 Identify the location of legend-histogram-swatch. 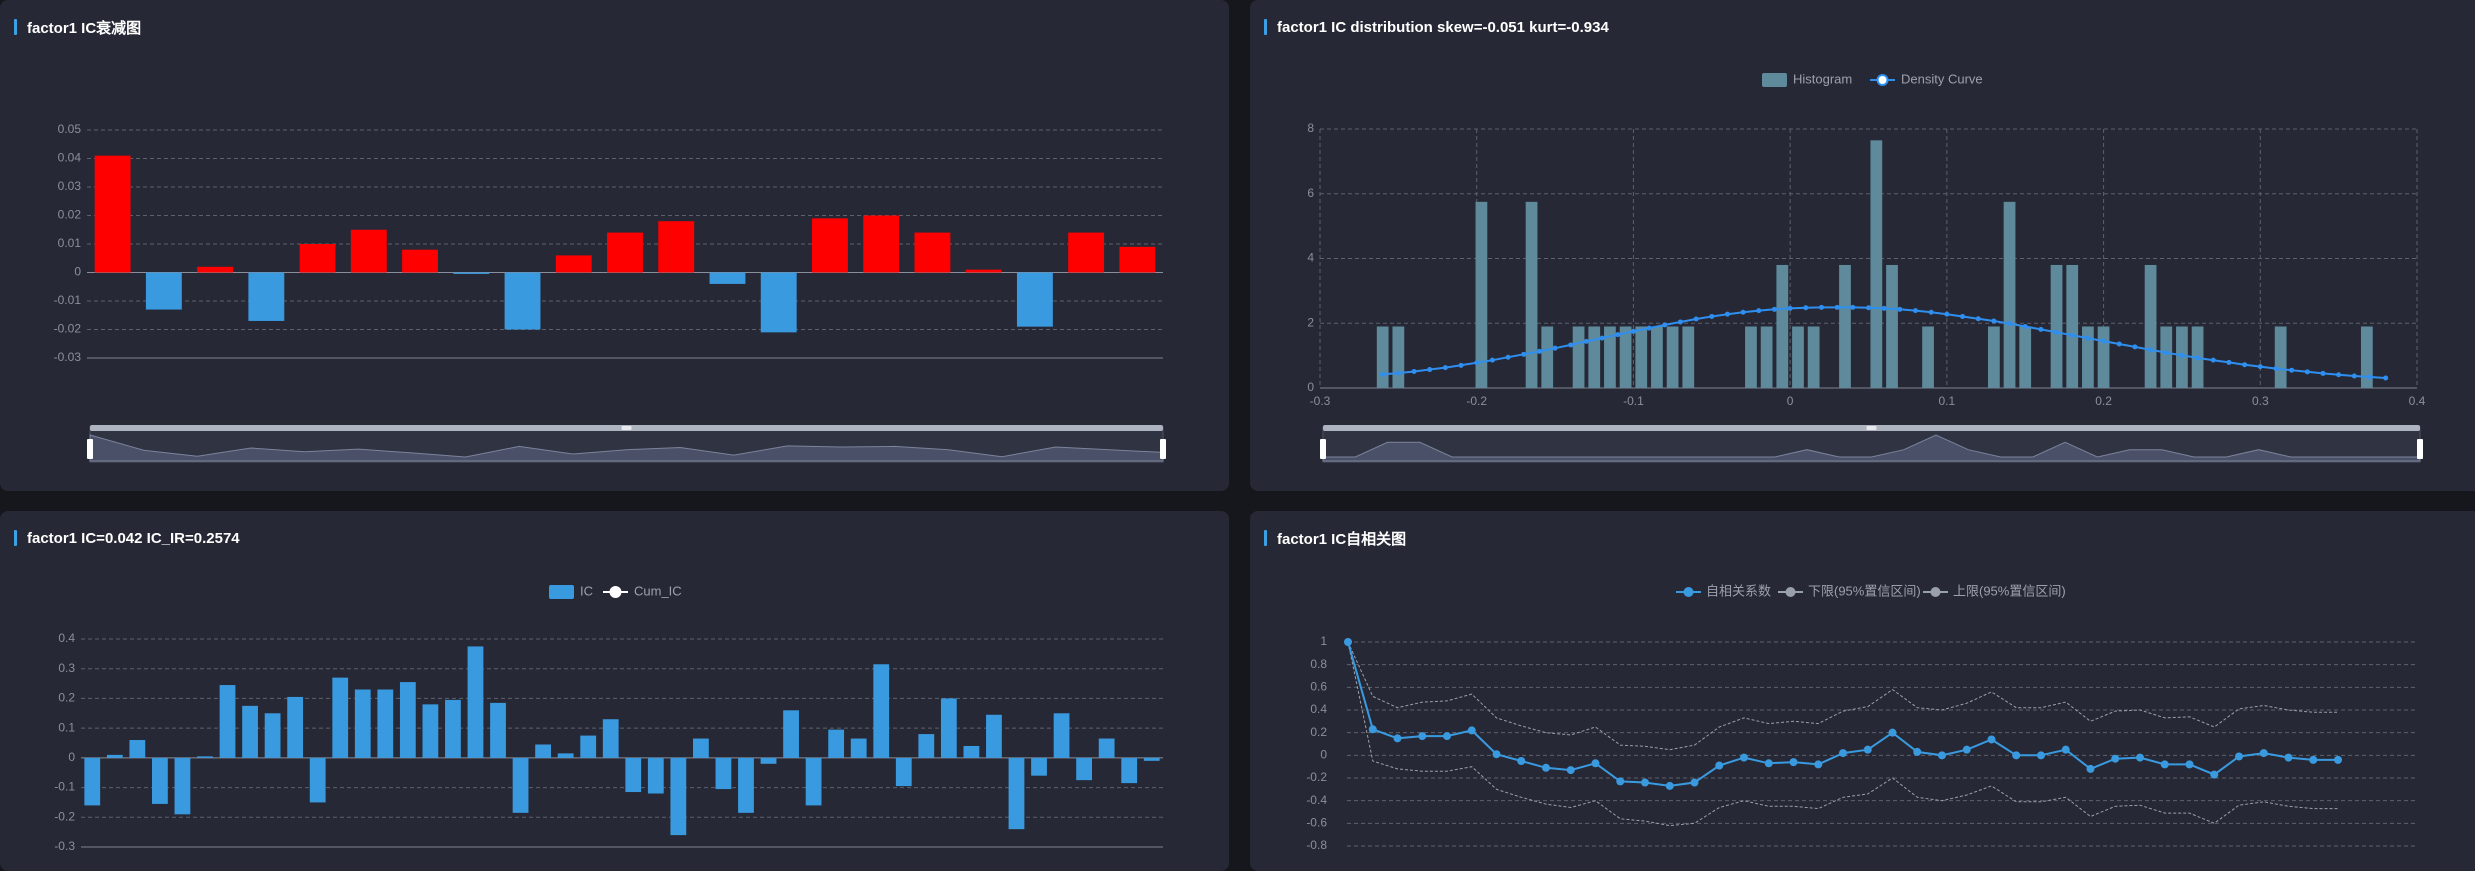
(1774, 80).